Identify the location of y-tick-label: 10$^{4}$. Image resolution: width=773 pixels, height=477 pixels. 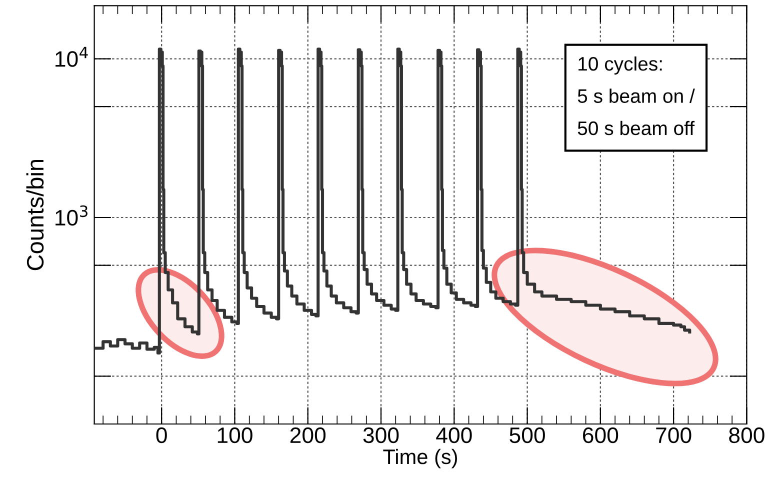
(72, 56).